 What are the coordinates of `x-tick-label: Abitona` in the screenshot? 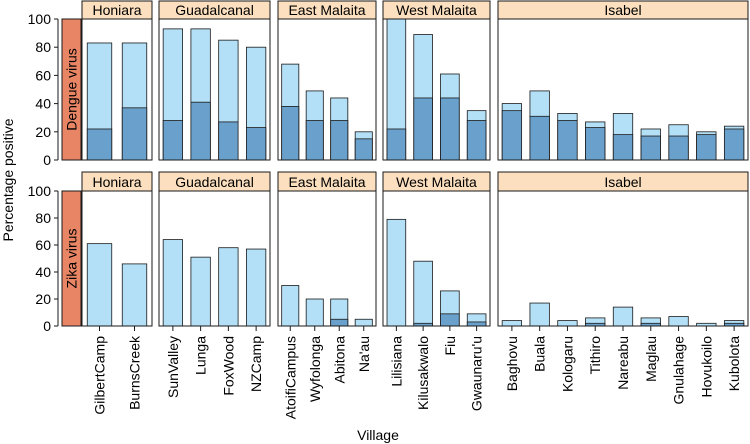 It's located at (339, 360).